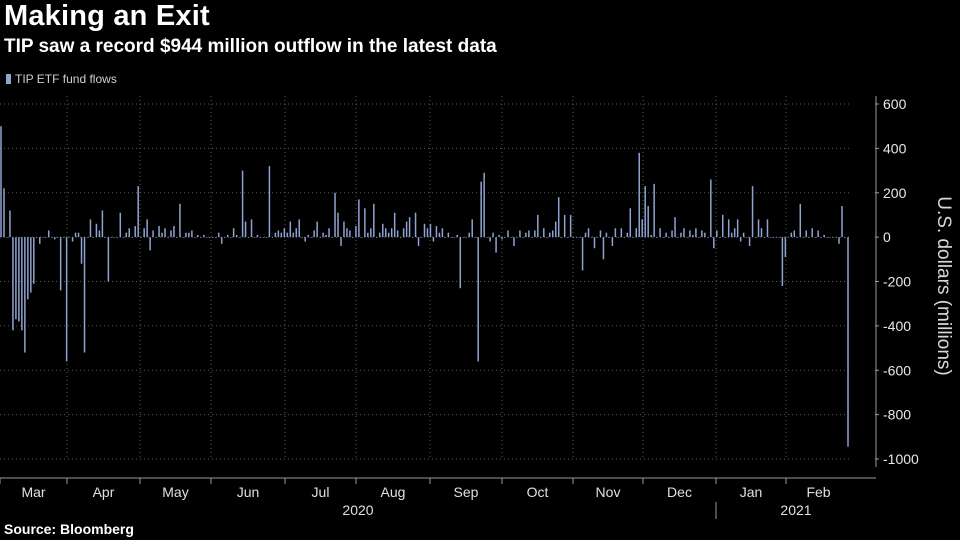 The image size is (960, 540). Describe the element at coordinates (107, 16) in the screenshot. I see `chart-title: Making an Exit` at that location.